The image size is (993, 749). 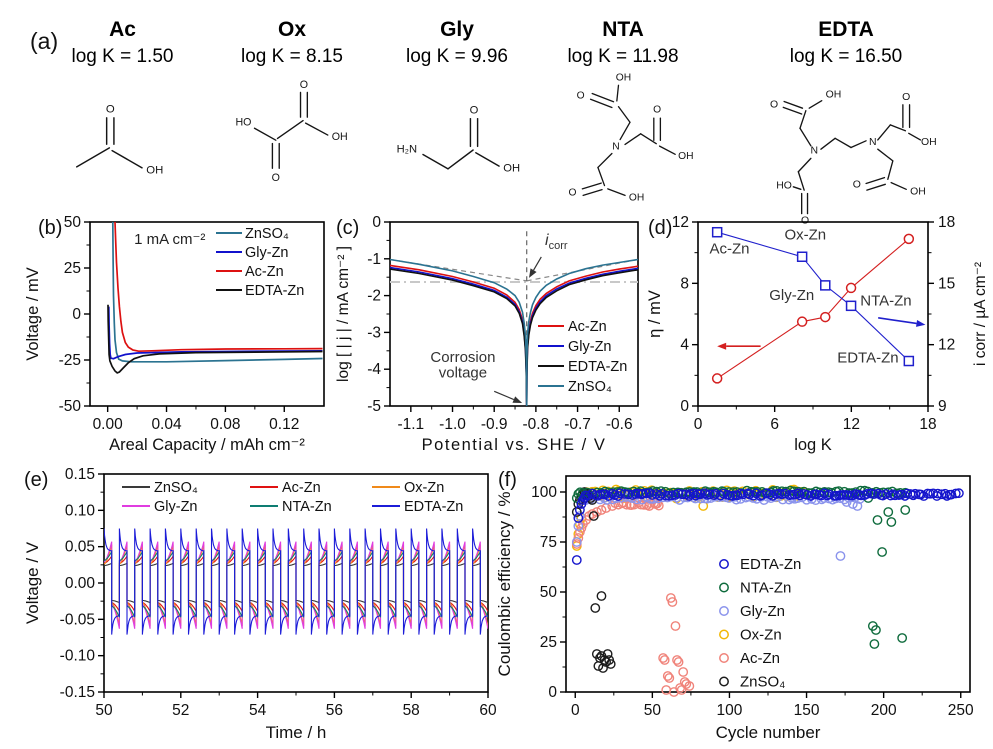 I want to click on svg-text: 56, so click(x=334, y=710).